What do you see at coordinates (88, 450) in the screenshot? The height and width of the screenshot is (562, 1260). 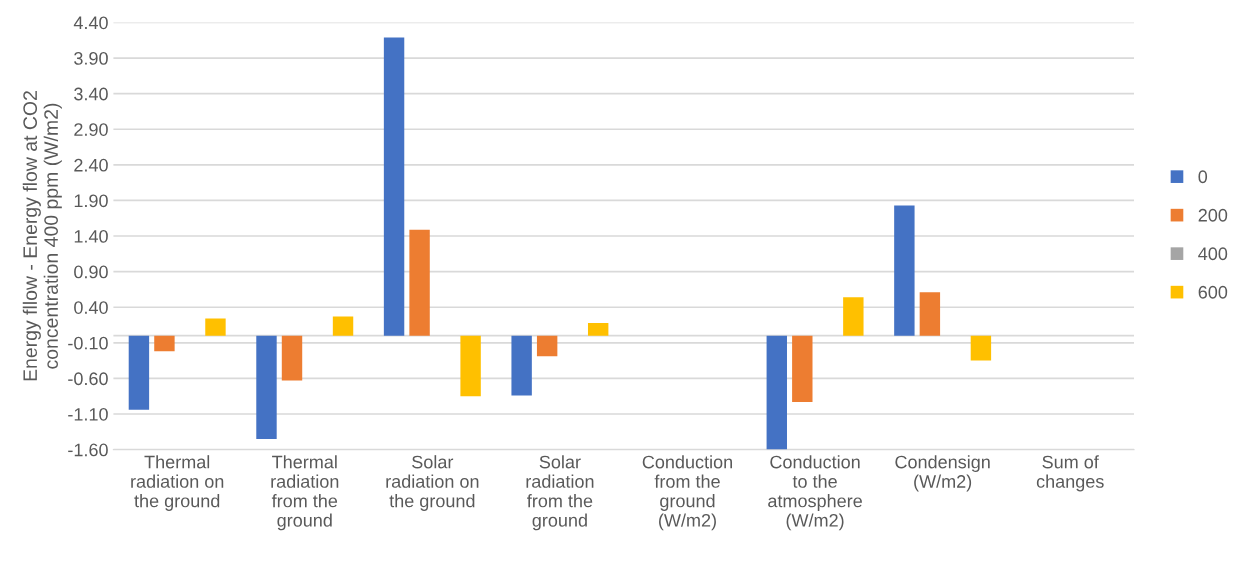 I see `y-tick-label: -1.60` at bounding box center [88, 450].